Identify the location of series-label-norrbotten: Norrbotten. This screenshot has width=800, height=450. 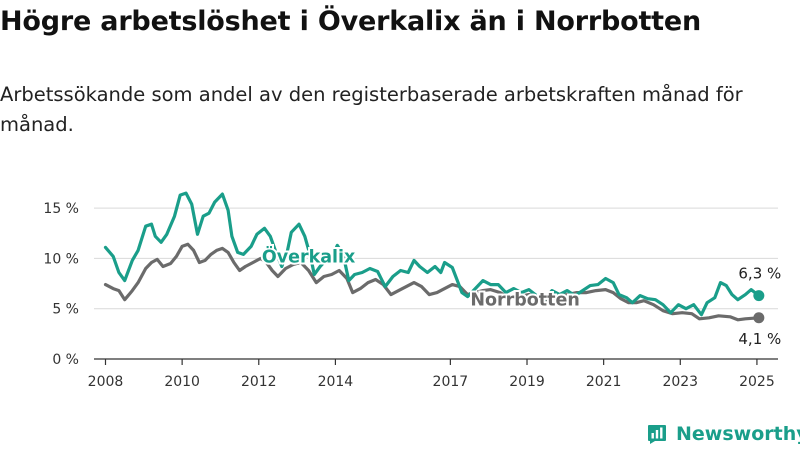
(525, 301).